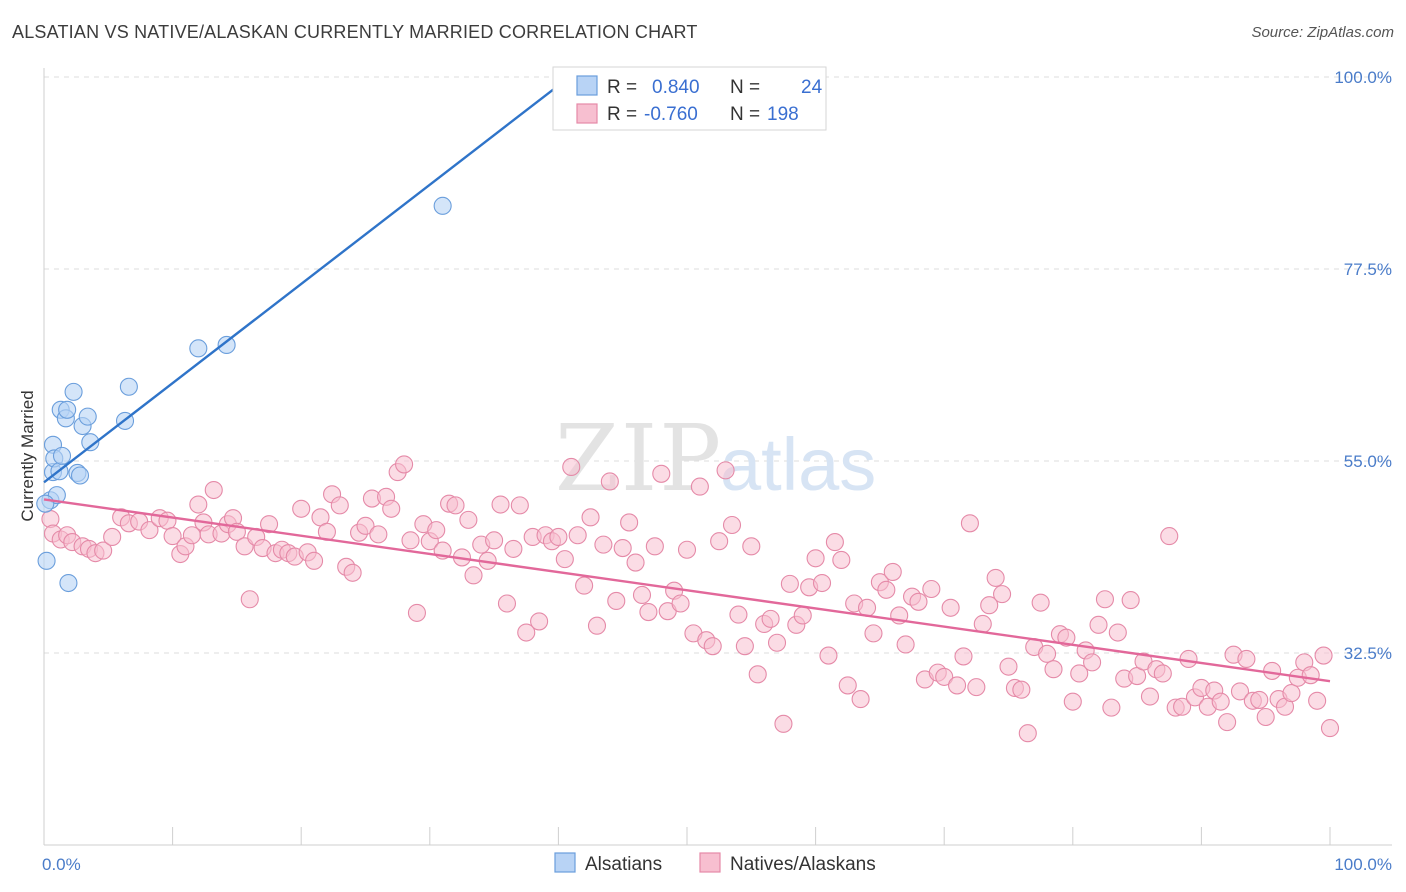 The image size is (1406, 892). Describe the element at coordinates (803, 864) in the screenshot. I see `bottom-legend-natives: Natives/Alaskans` at that location.